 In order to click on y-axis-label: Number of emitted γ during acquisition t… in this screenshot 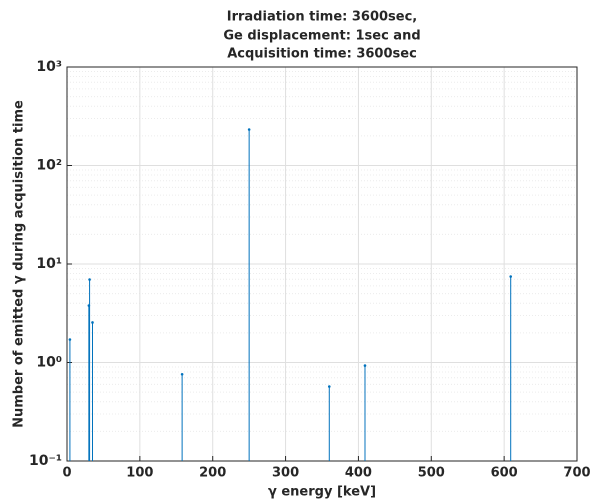, I will do `click(19, 264)`.